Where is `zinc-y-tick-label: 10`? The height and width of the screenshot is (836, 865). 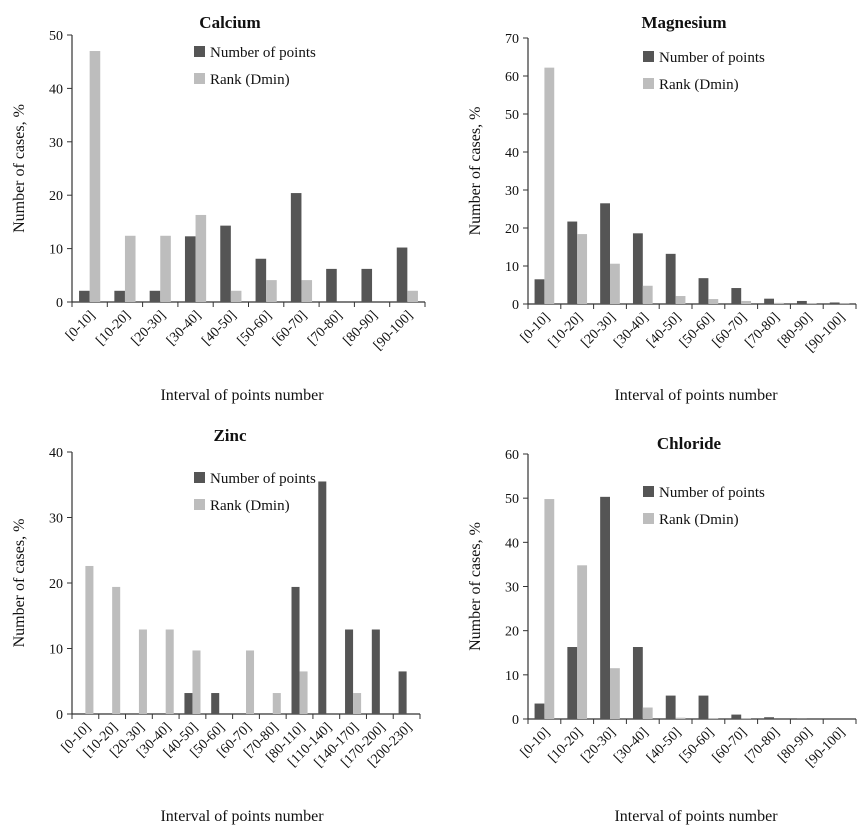
zinc-y-tick-label: 10 is located at coordinates (56, 650).